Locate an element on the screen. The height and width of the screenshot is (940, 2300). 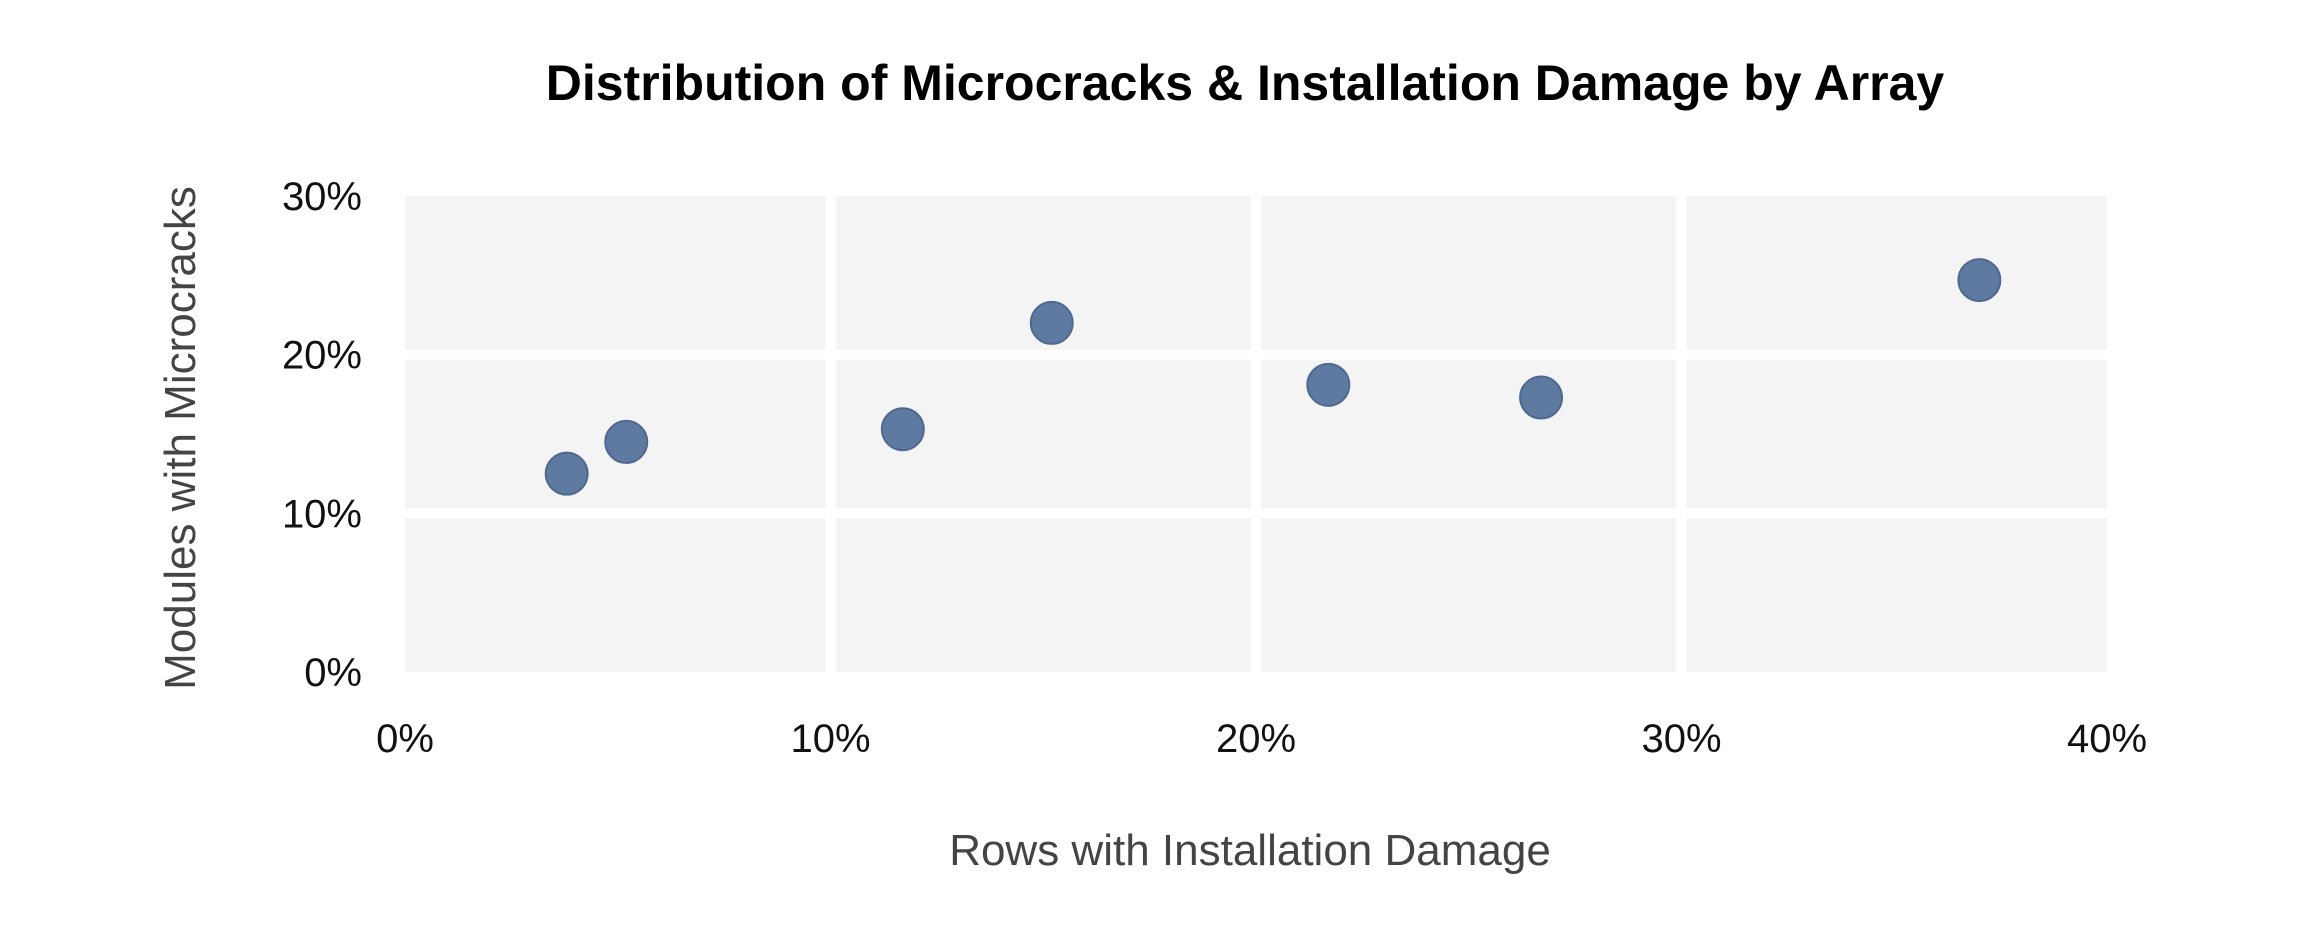
x-tick-label: 0% is located at coordinates (405, 739).